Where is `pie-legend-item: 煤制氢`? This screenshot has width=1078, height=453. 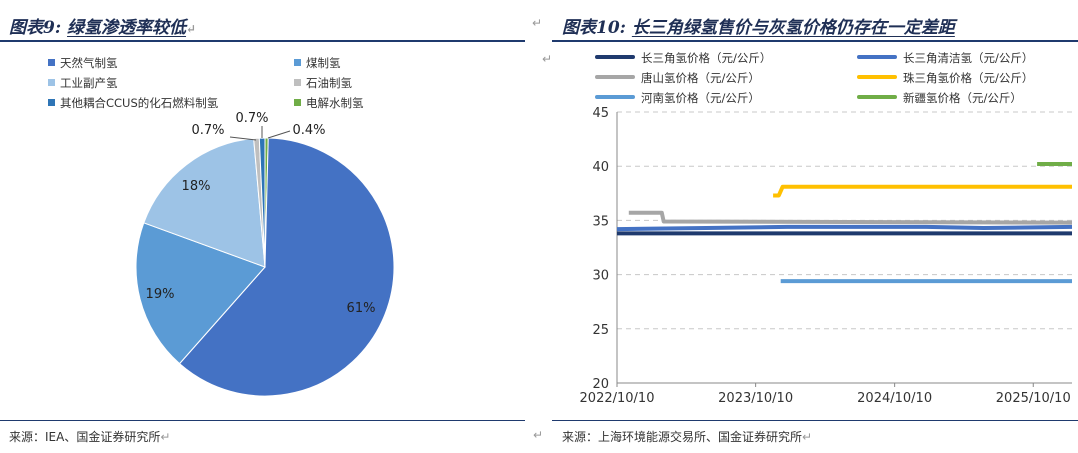
pie-legend-item: 煤制氢 is located at coordinates (317, 63).